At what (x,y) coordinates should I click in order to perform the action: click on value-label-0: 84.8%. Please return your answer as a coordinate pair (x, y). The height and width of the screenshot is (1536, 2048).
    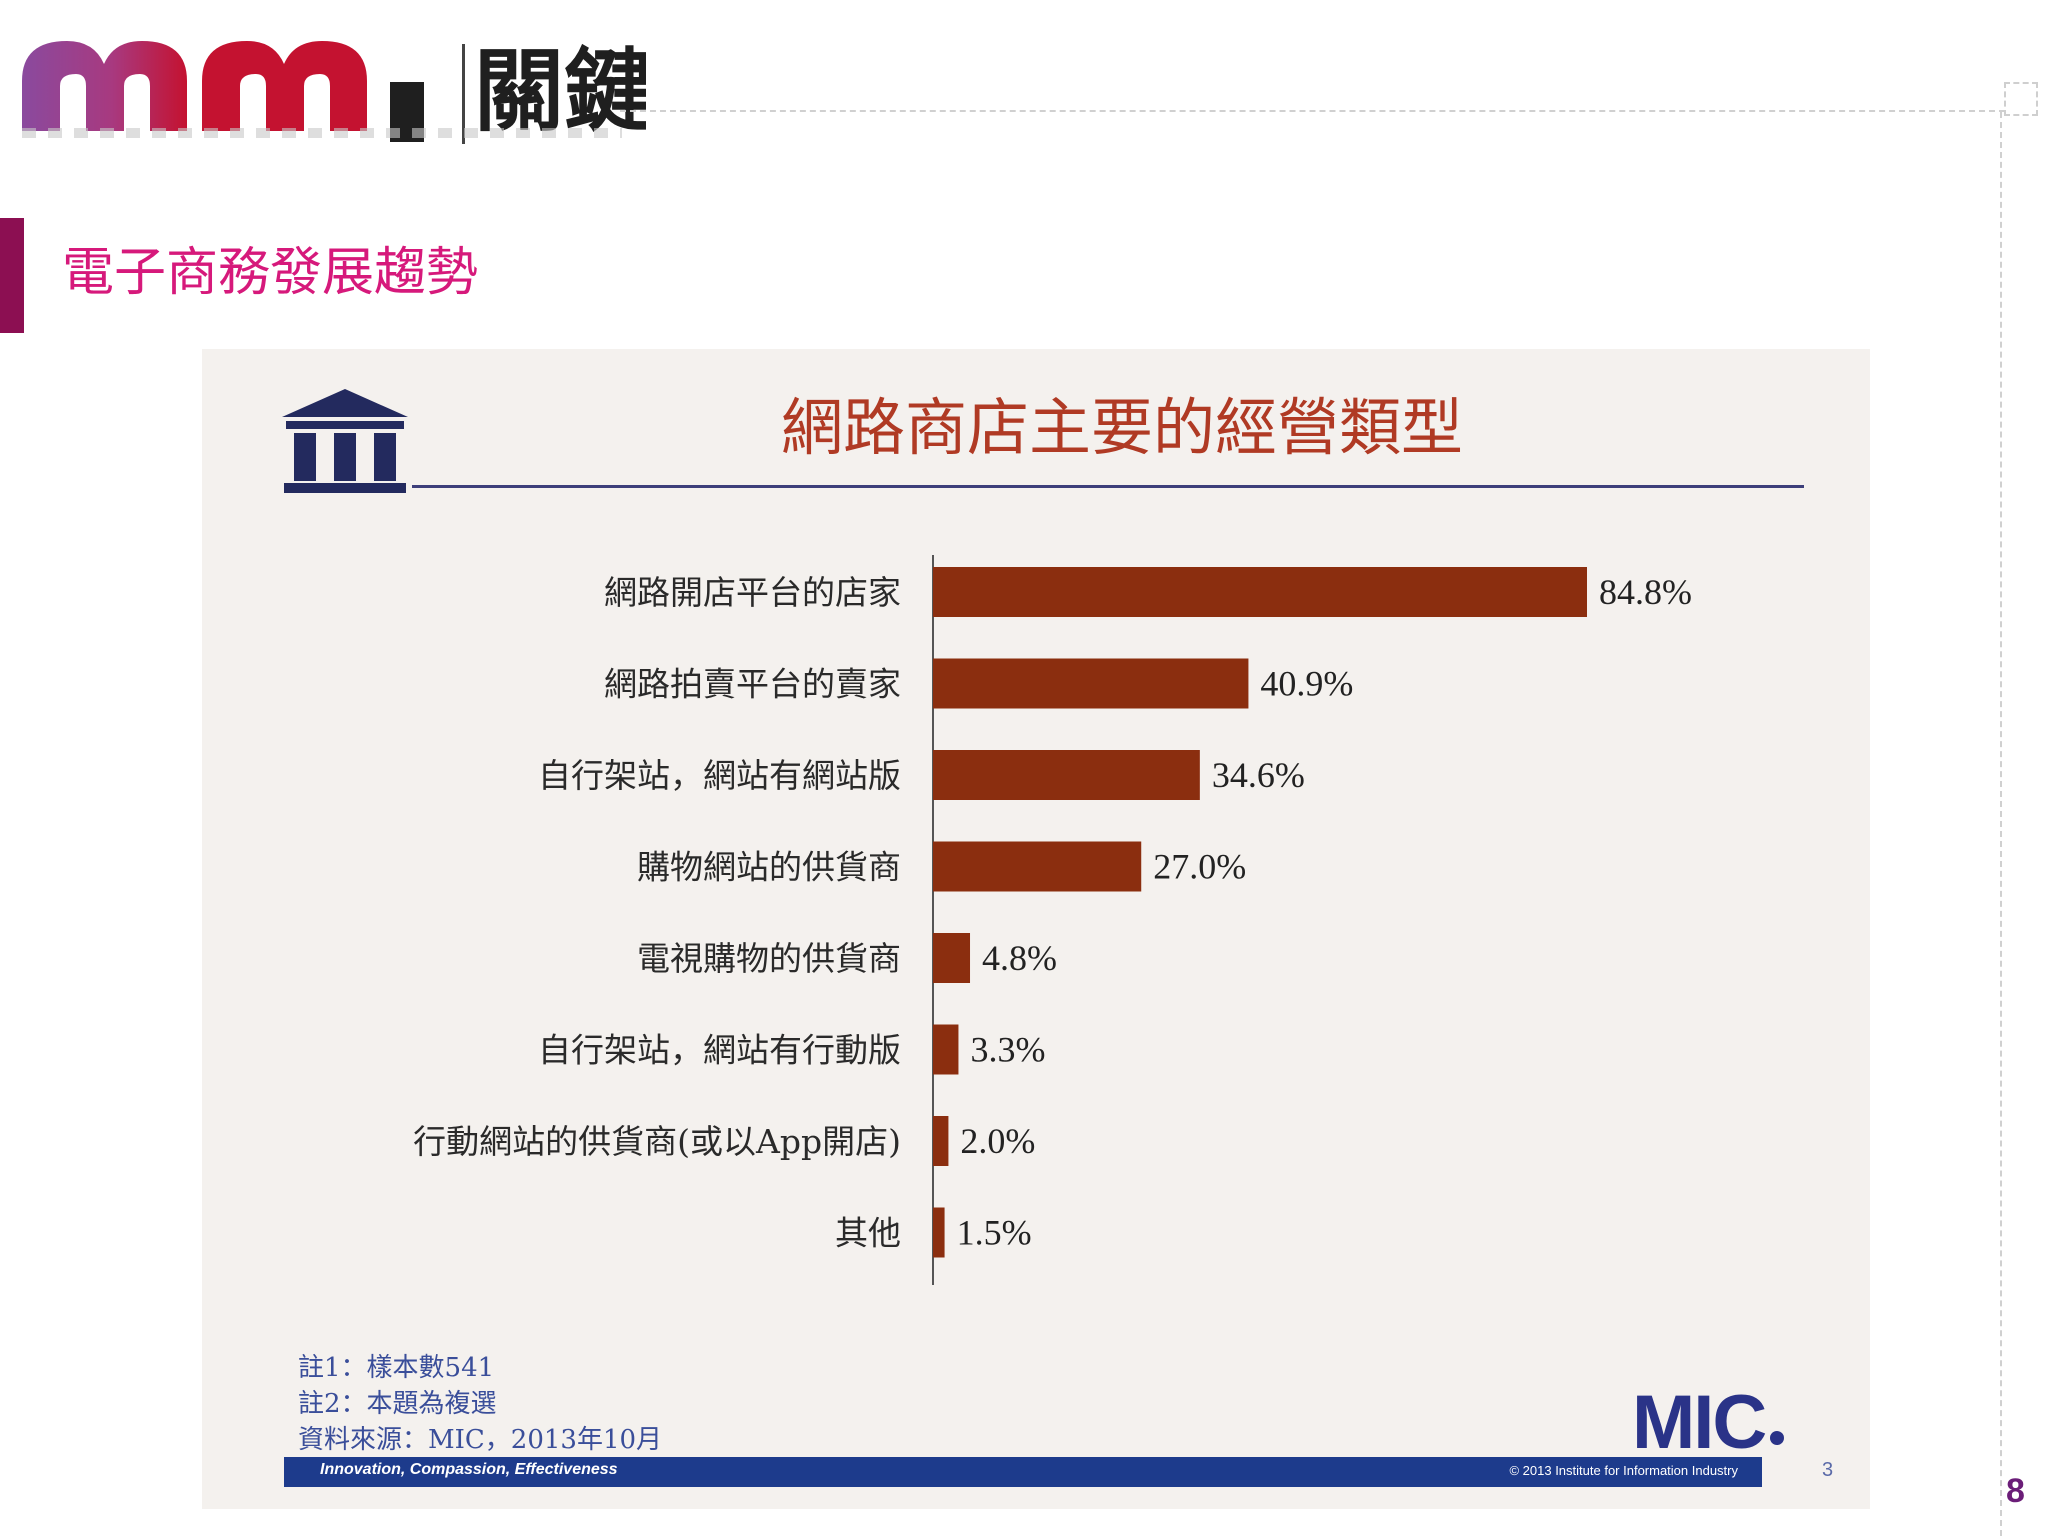
    Looking at the image, I should click on (1645, 592).